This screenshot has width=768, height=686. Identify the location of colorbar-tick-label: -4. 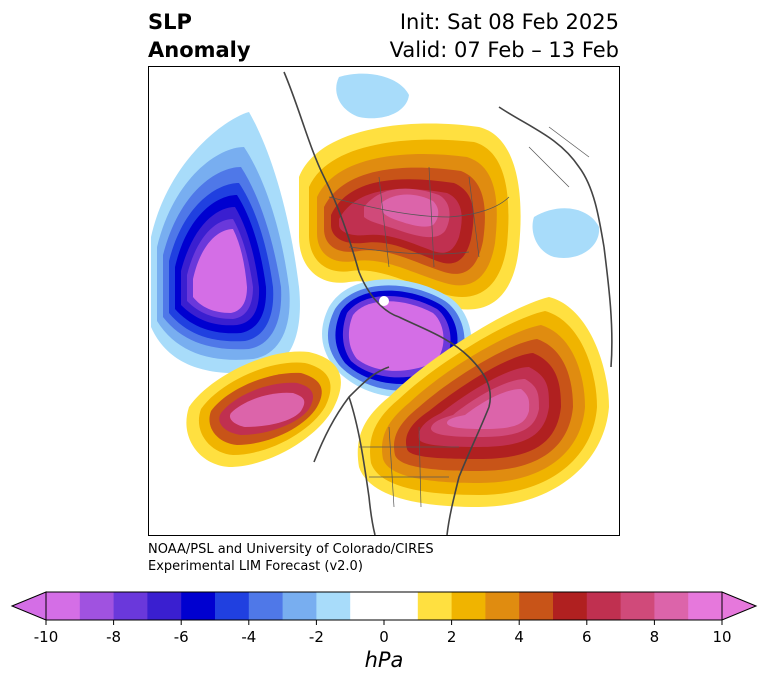
(249, 637).